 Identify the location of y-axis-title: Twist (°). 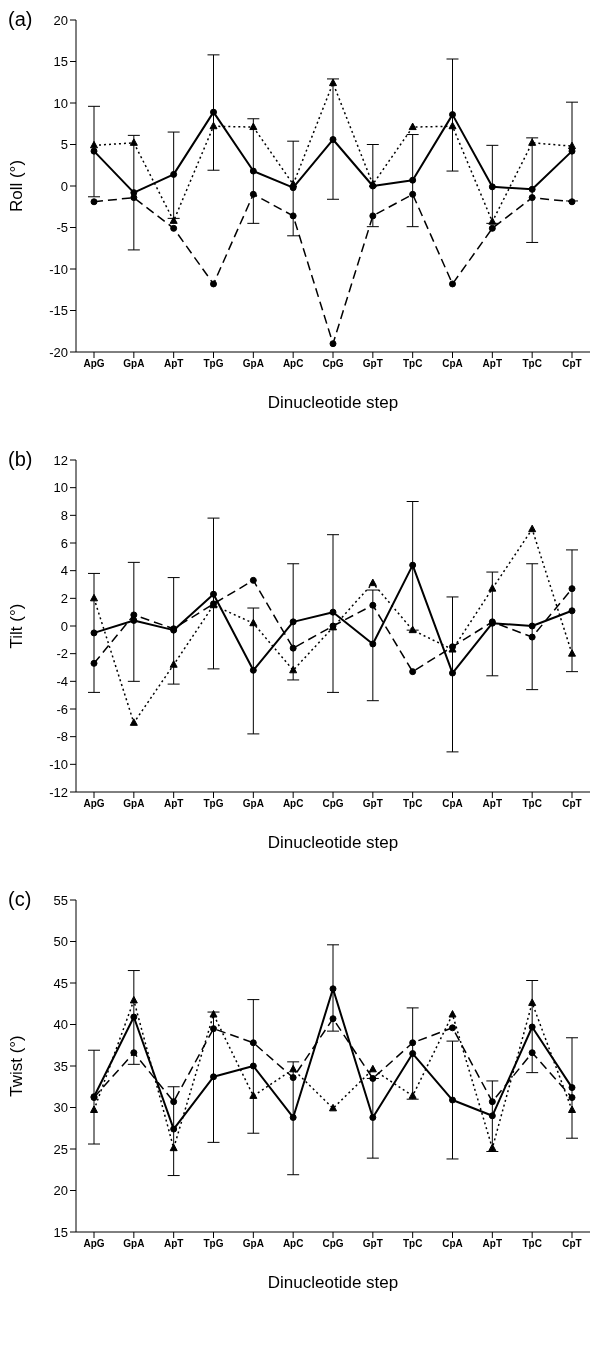
(17, 1066).